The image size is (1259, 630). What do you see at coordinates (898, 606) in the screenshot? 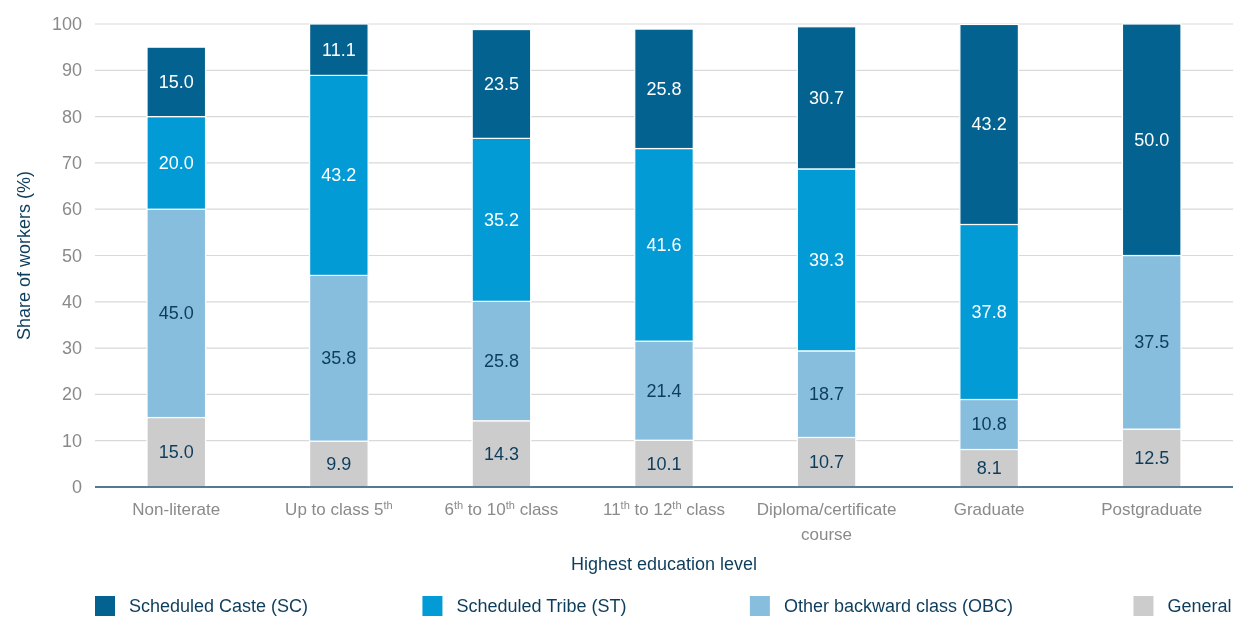
I see `legend-label: Other backward class (OBC)` at bounding box center [898, 606].